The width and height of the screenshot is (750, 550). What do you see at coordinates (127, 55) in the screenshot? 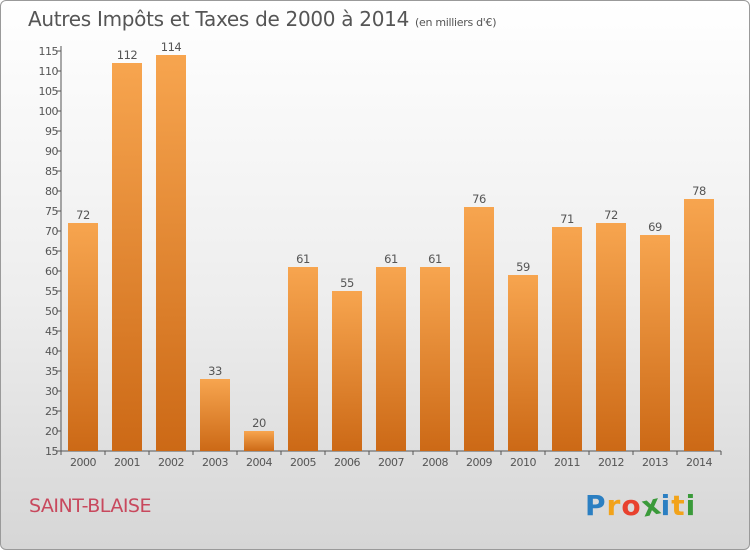
I see `bar-value-label: 112` at bounding box center [127, 55].